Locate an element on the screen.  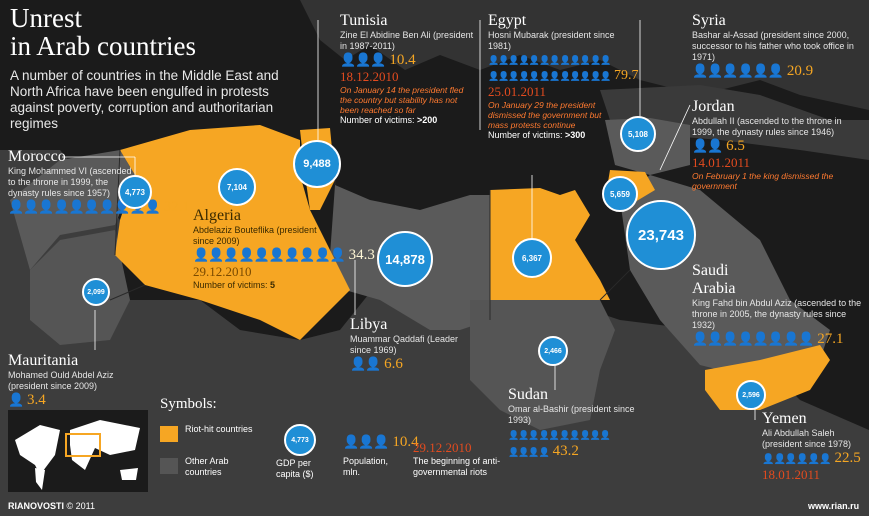
title-line-2: in Arab countries is located at coordinates (103, 46).